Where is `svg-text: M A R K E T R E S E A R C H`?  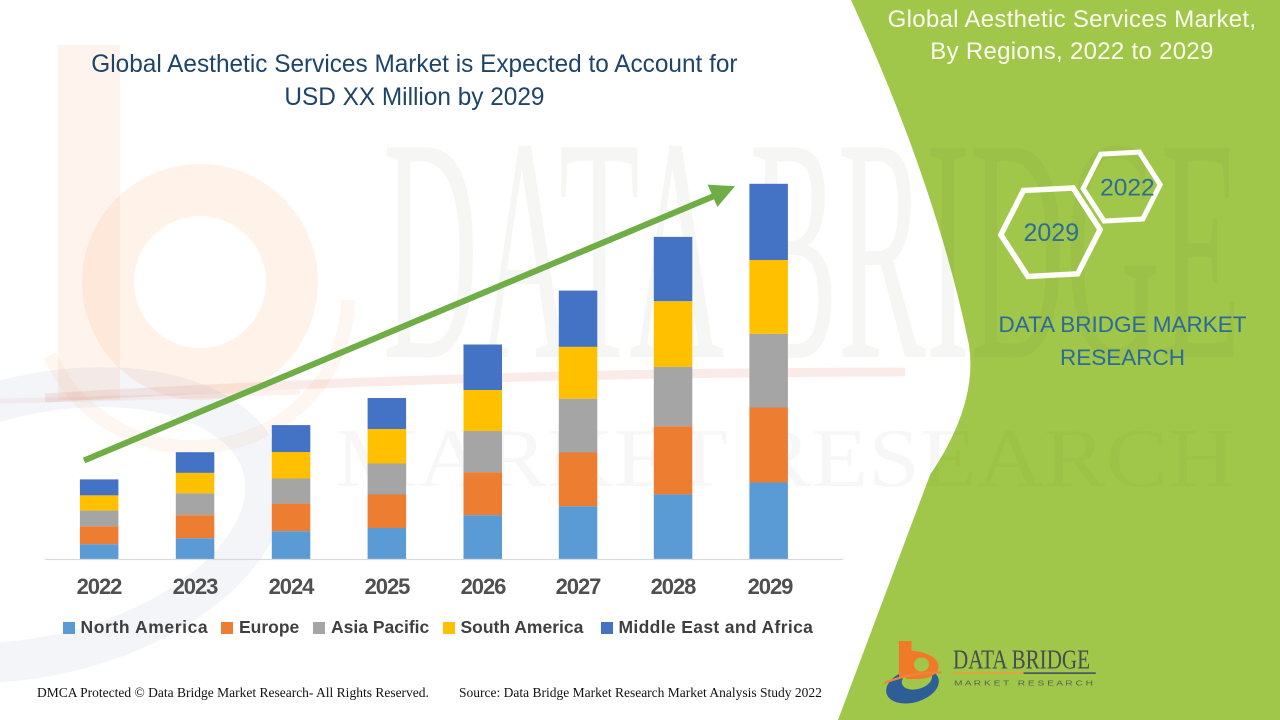 svg-text: M A R K E T R E S E A R C H is located at coordinates (1023, 683).